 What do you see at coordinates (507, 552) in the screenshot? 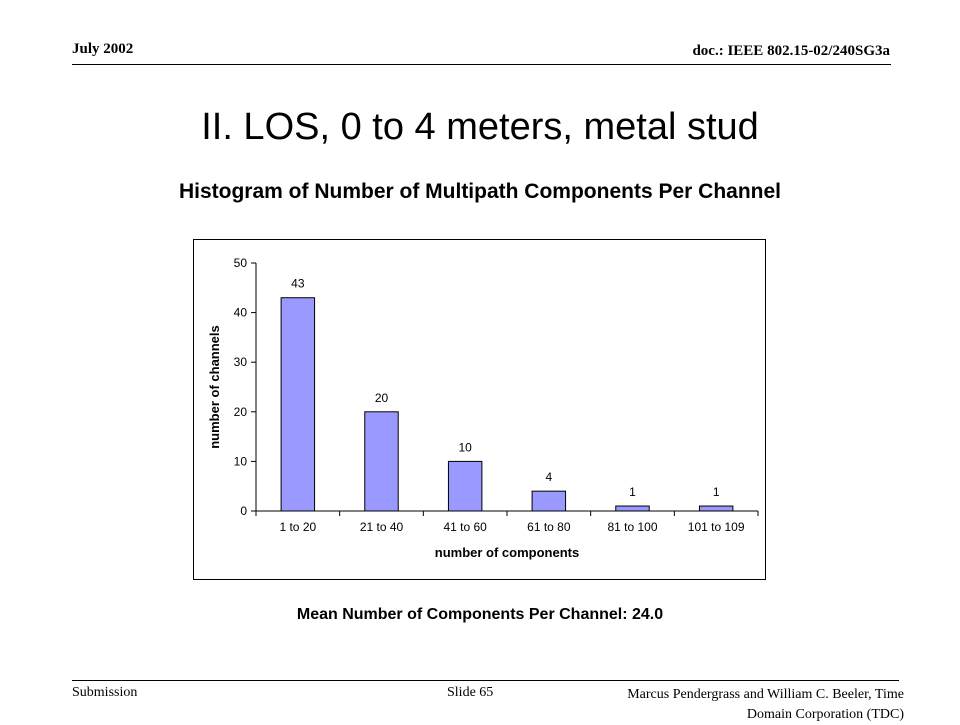
I see `x-axis-title: number of components` at bounding box center [507, 552].